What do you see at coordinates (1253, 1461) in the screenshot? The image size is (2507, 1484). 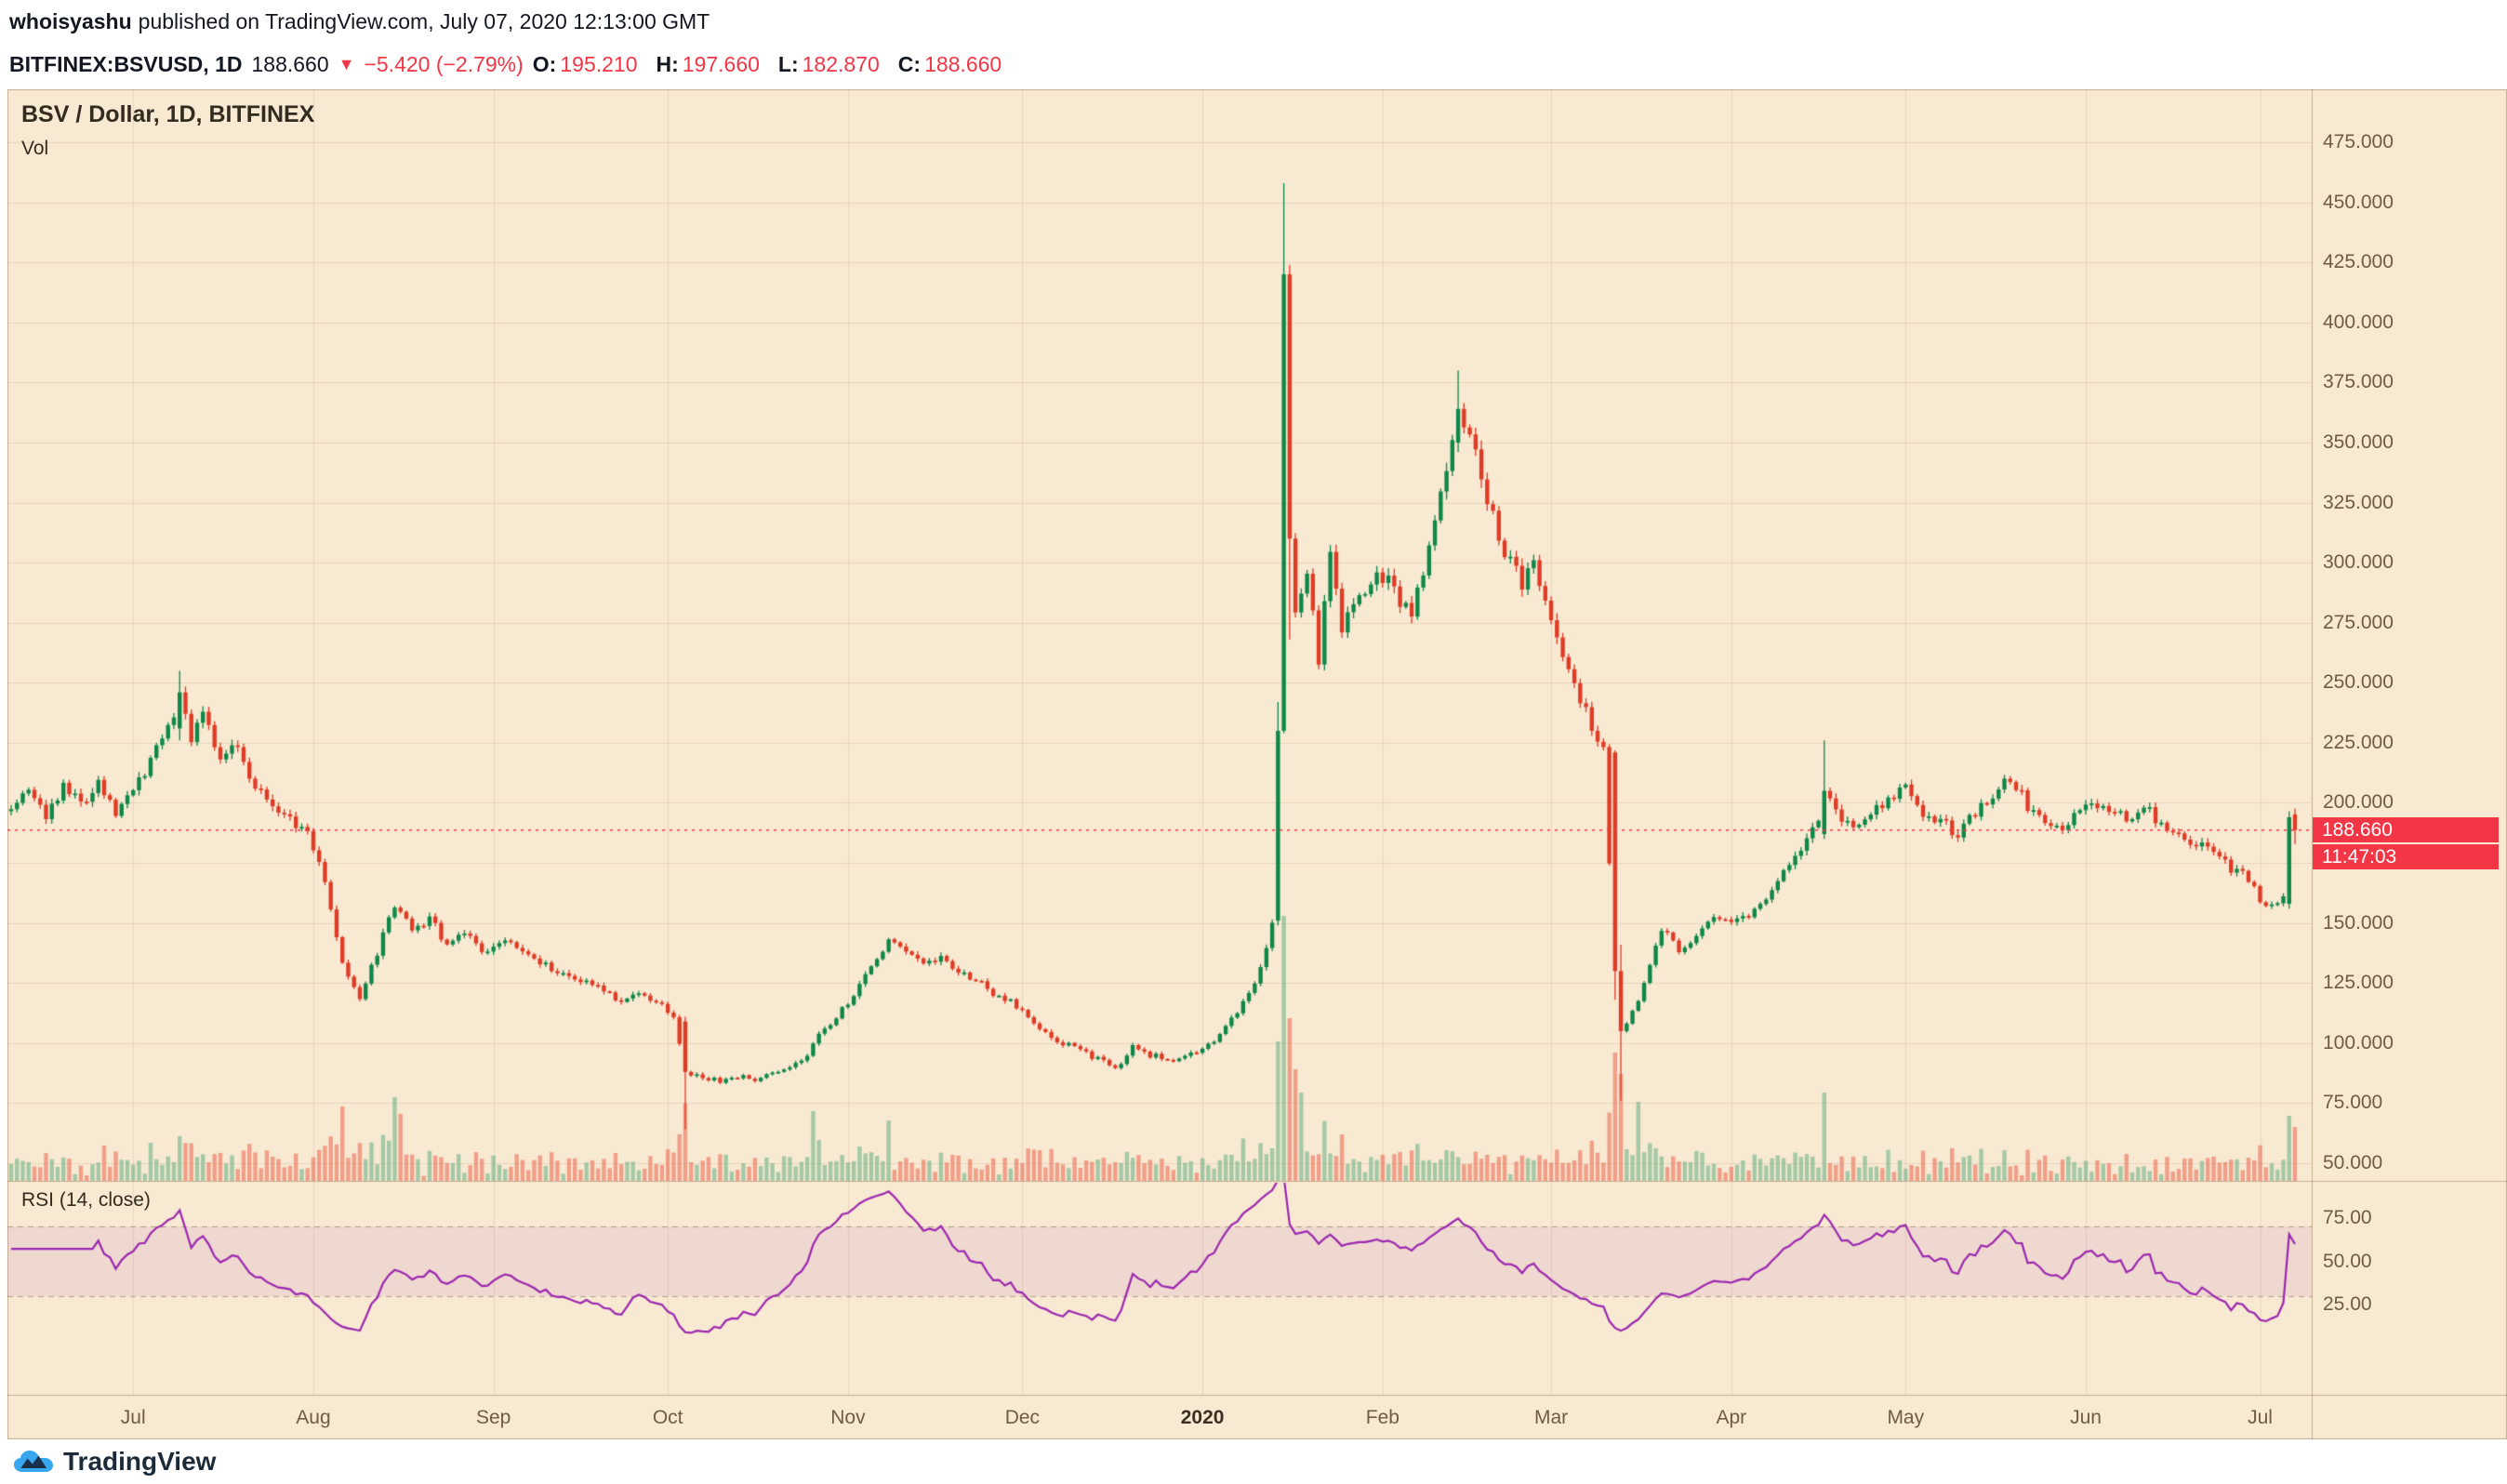 I see `footer: TradingView` at bounding box center [1253, 1461].